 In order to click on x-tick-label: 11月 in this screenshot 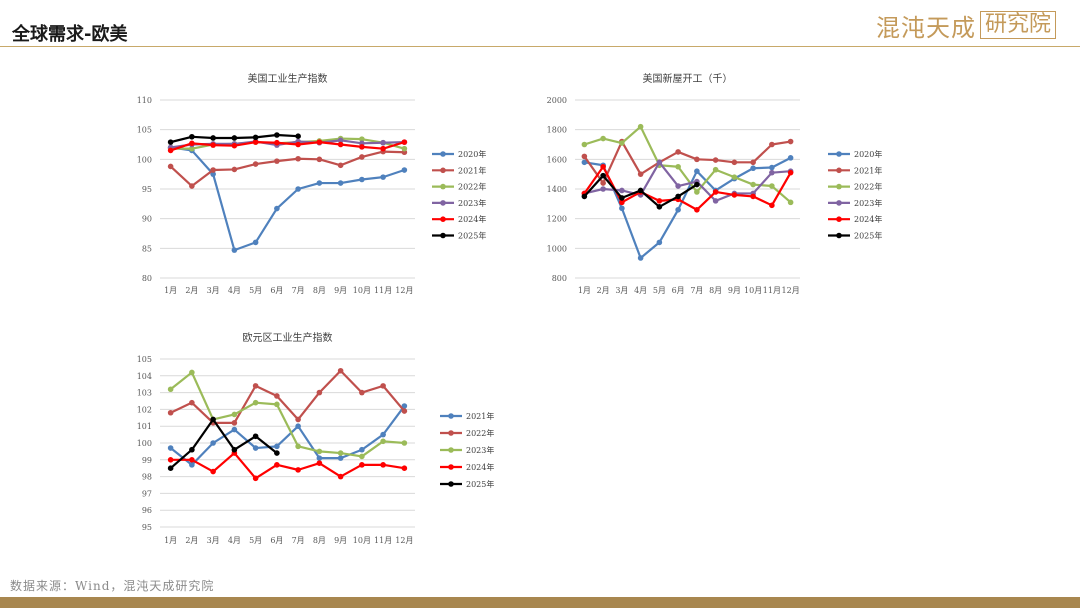, I will do `click(772, 290)`.